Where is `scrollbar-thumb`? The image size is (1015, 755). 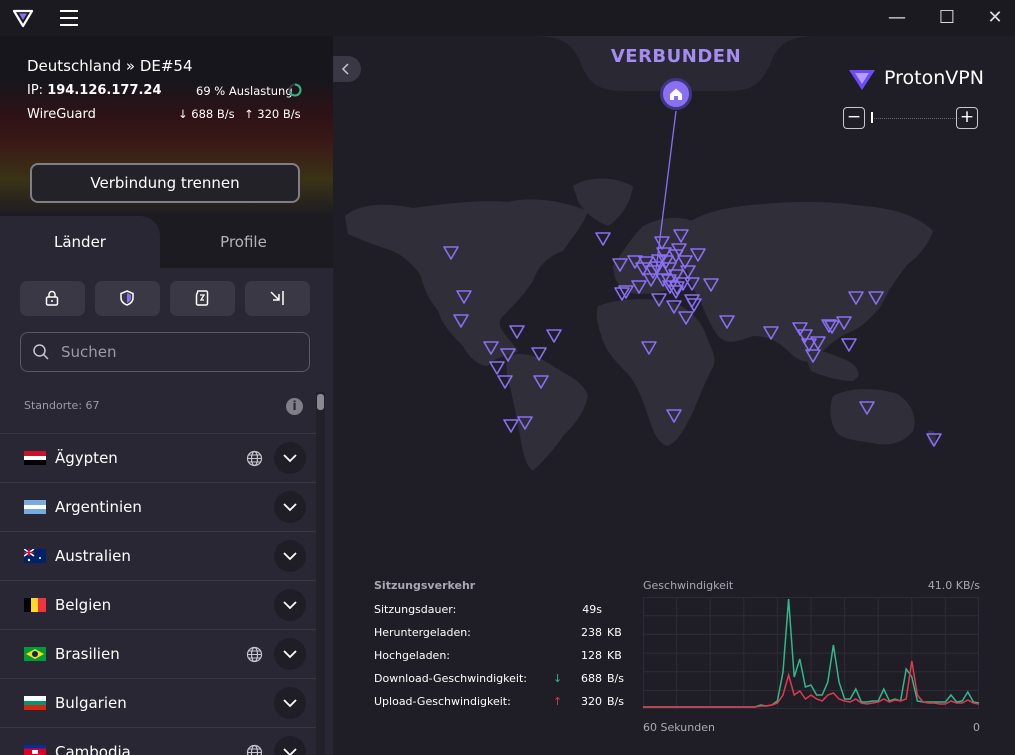 scrollbar-thumb is located at coordinates (320, 402).